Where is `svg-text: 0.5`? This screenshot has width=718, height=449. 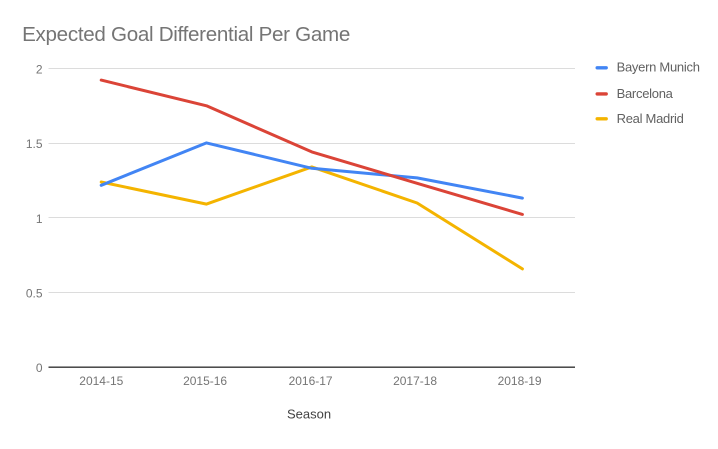 svg-text: 0.5 is located at coordinates (34, 293).